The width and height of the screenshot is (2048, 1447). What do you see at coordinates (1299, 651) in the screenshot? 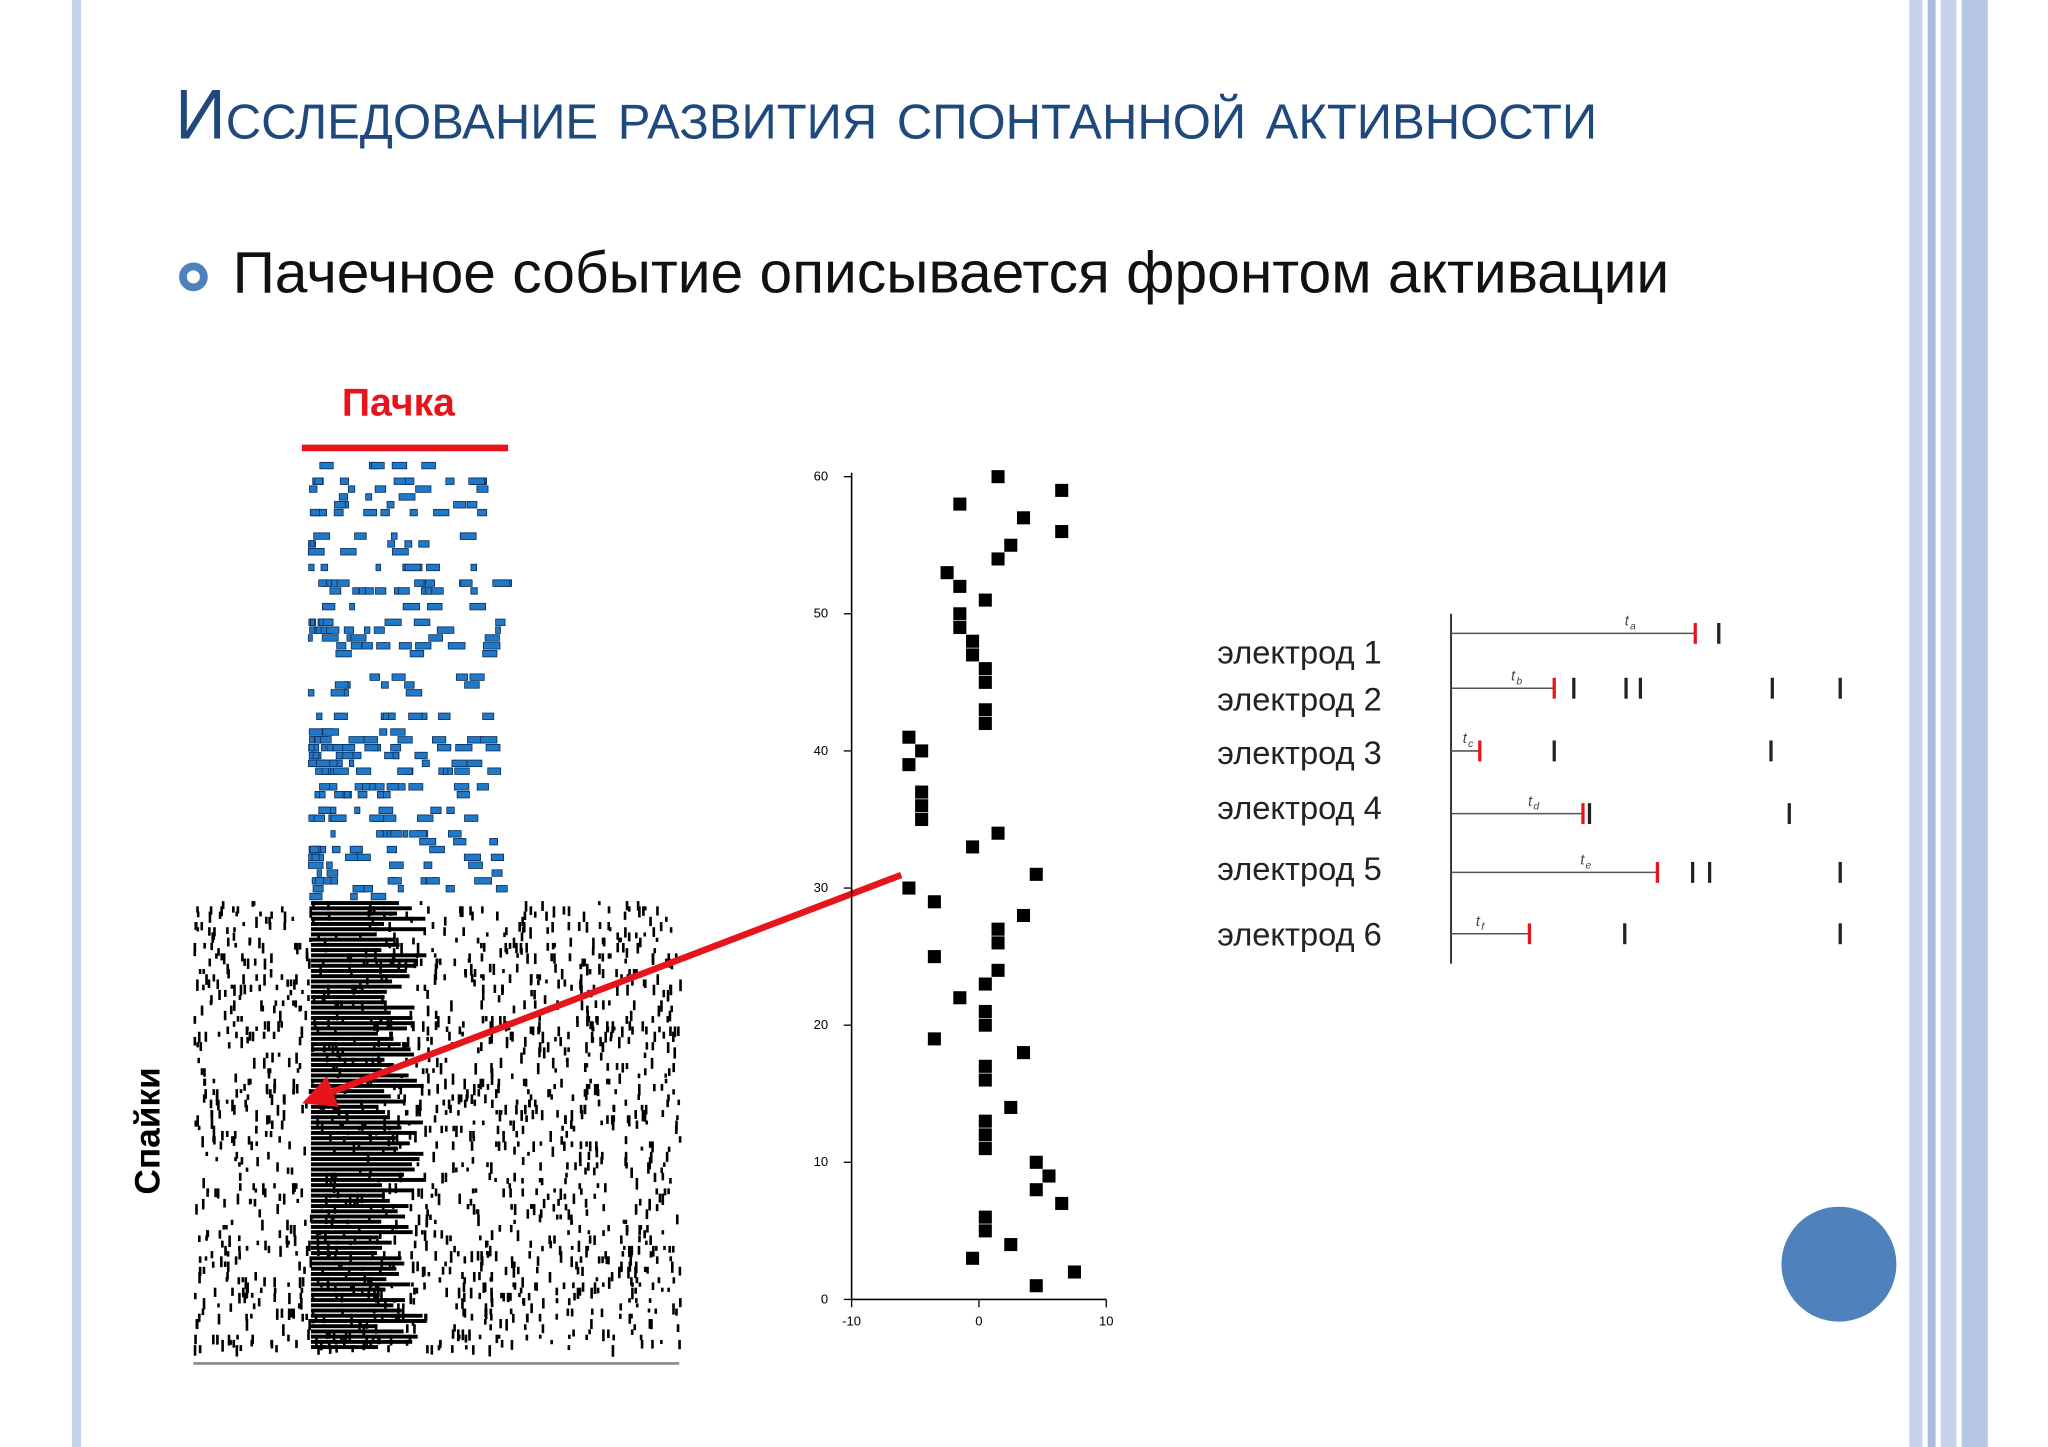
I see `electrode-label: электрод 1` at bounding box center [1299, 651].